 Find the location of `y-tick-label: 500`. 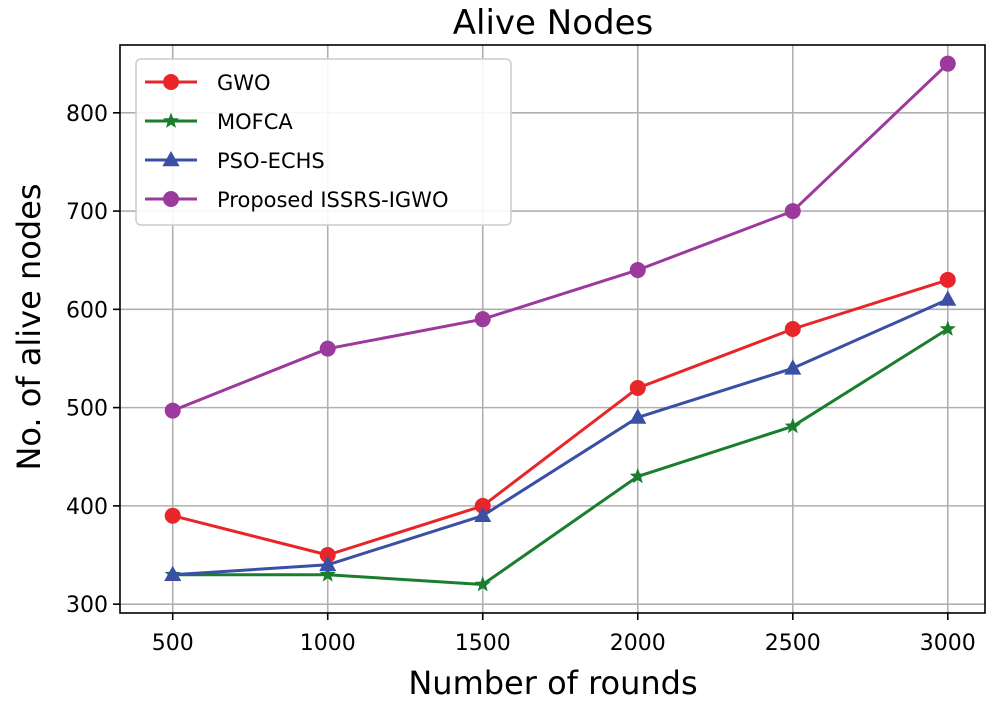

y-tick-label: 500 is located at coordinates (87, 409).